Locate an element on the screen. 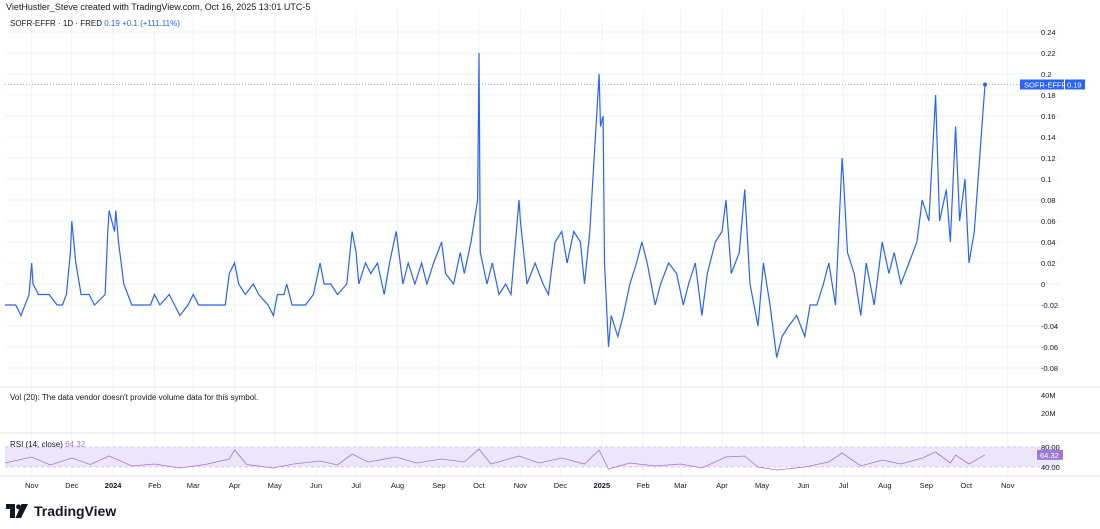 This screenshot has height=529, width=1100. price-tick-label: 0.08 is located at coordinates (1048, 200).